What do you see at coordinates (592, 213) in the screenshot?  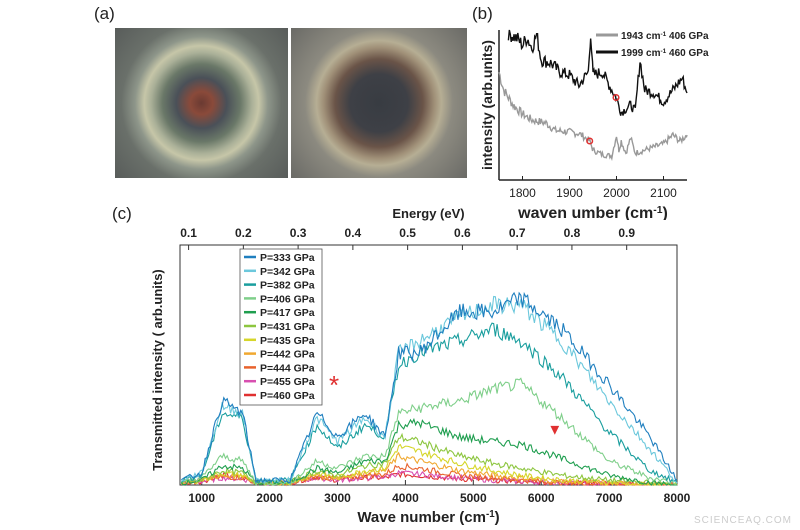 I see `x-axis-label: waven umber (cm-1)` at bounding box center [592, 213].